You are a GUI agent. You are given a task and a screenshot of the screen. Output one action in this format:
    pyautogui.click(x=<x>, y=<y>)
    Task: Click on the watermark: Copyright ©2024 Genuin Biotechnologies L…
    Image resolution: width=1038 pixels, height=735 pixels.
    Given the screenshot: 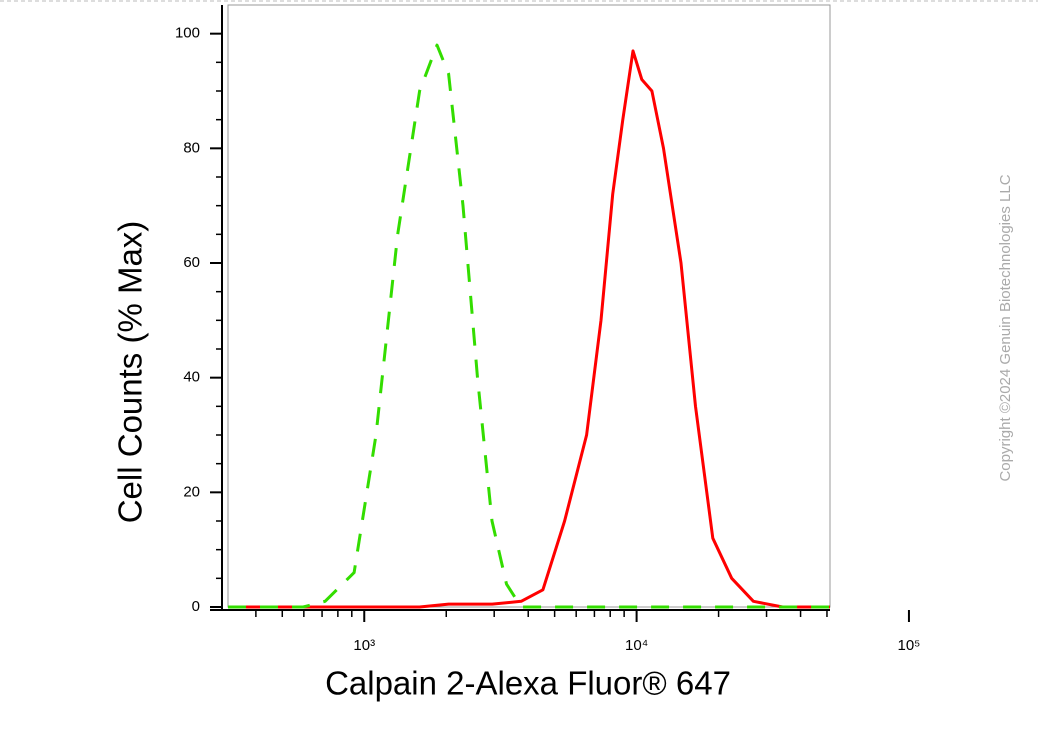 What is the action you would take?
    pyautogui.click(x=1005, y=327)
    